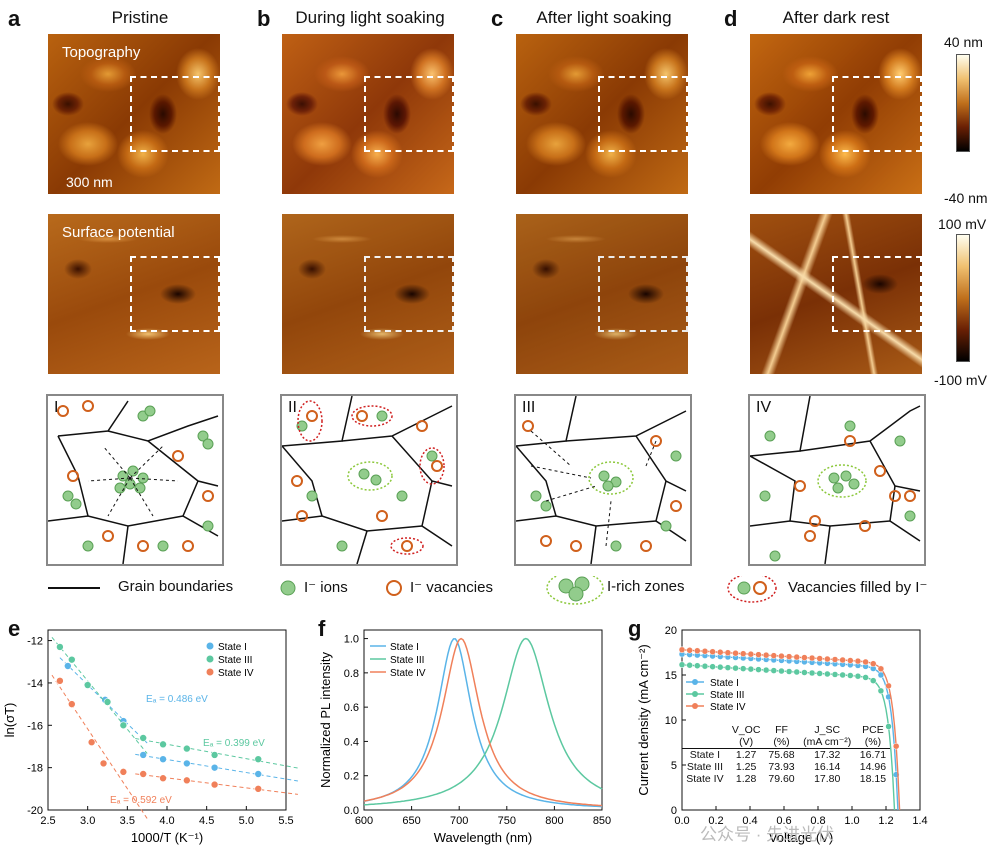 The height and width of the screenshot is (850, 996). Describe the element at coordinates (285, 821) in the screenshot. I see `x-tick-label: 5.5` at that location.